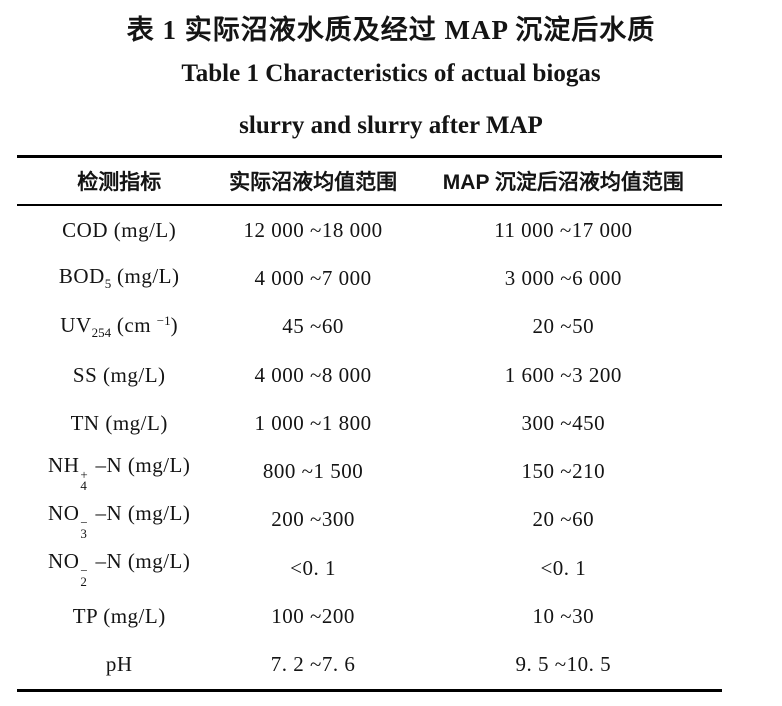 The width and height of the screenshot is (782, 706). Describe the element at coordinates (119, 374) in the screenshot. I see `indicator-cell: SS (mg/L)` at that location.